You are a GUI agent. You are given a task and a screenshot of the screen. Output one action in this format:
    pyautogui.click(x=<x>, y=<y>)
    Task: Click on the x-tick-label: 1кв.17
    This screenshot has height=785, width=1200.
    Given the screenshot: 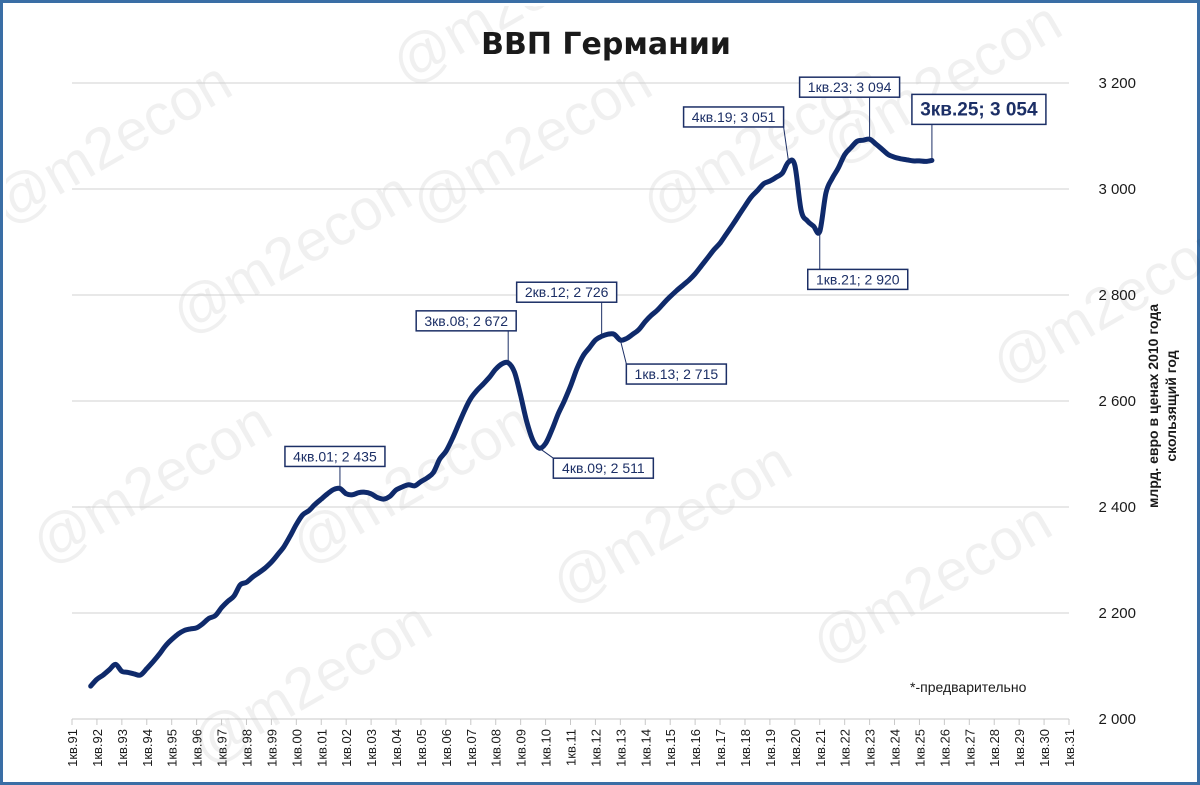 What is the action you would take?
    pyautogui.click(x=720, y=748)
    